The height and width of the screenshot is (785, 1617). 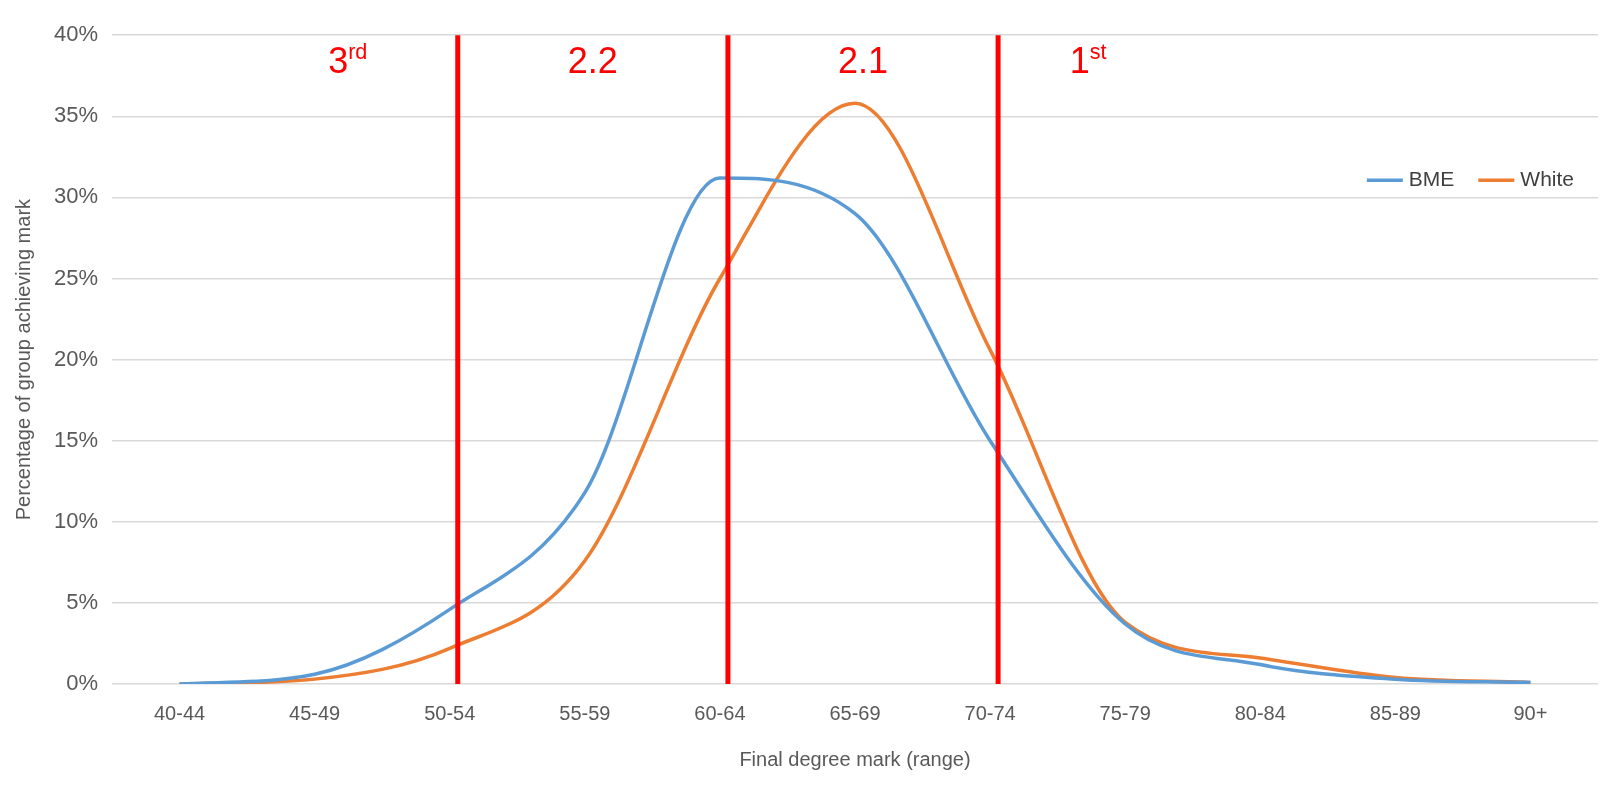 What do you see at coordinates (1431, 178) in the screenshot?
I see `legend-label: BME` at bounding box center [1431, 178].